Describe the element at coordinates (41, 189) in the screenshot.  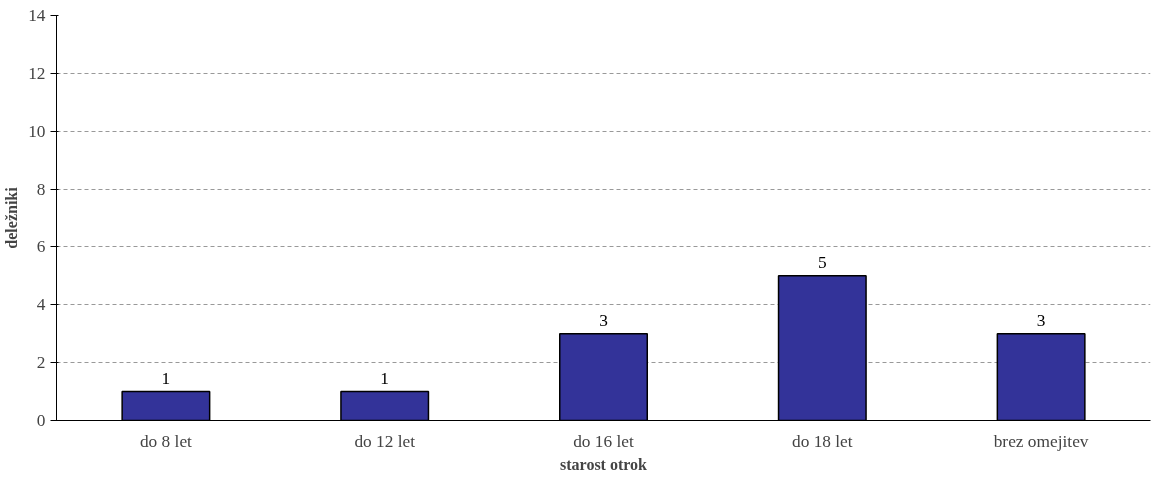
I see `y-tick-label: 8` at that location.